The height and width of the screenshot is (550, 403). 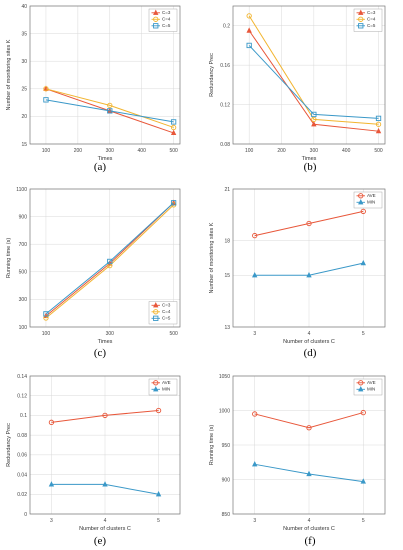 I want to click on y-tick-label: 0.02, so click(x=22, y=495).